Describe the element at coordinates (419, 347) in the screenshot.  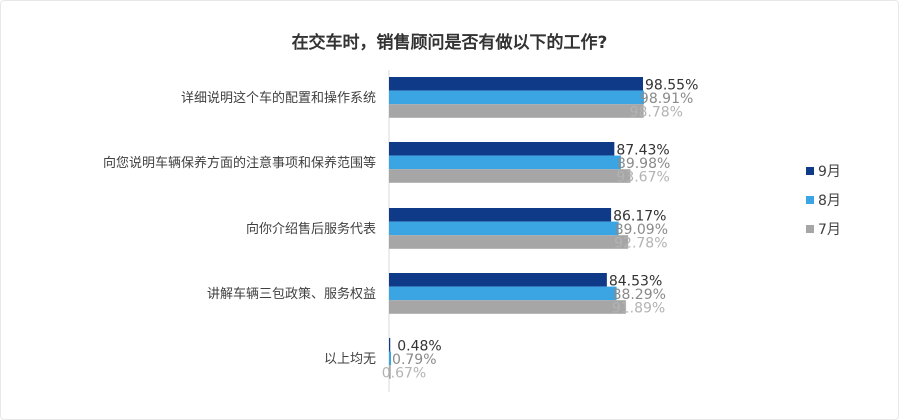
I see `data-label: 0.48%` at that location.